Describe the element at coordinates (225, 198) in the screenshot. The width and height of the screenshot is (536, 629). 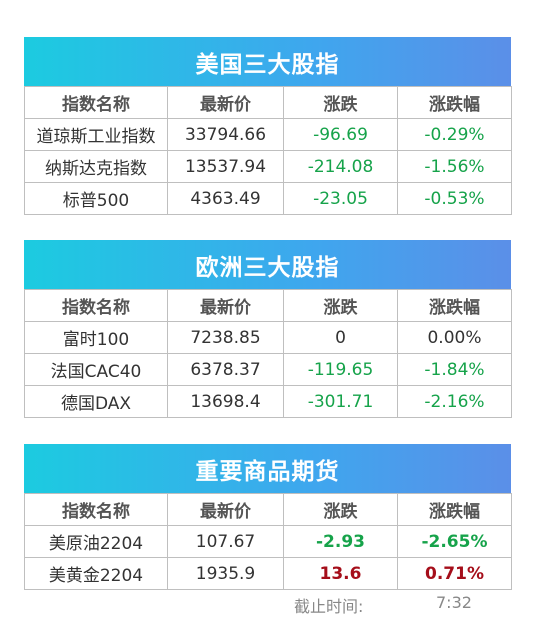
I see `index-price: 4363.49` at that location.